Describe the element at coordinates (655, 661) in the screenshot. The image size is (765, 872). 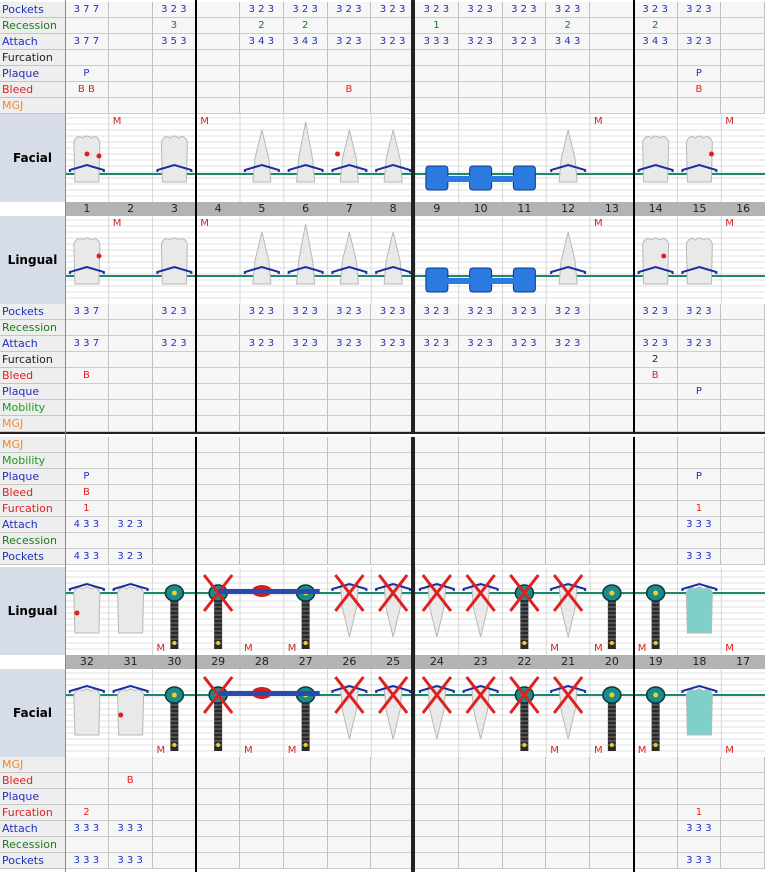
I see `tooth-number: 19` at that location.